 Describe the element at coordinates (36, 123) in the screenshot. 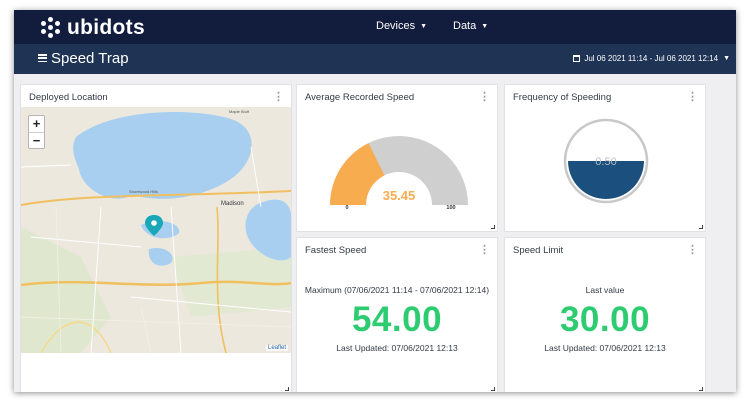

I see `zoom-in-button: +` at that location.